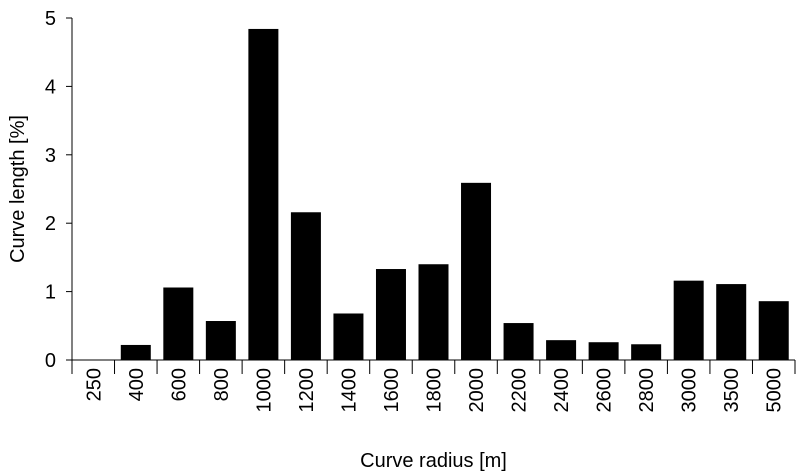 The height and width of the screenshot is (474, 797). I want to click on x-tick-label: 1200, so click(307, 390).